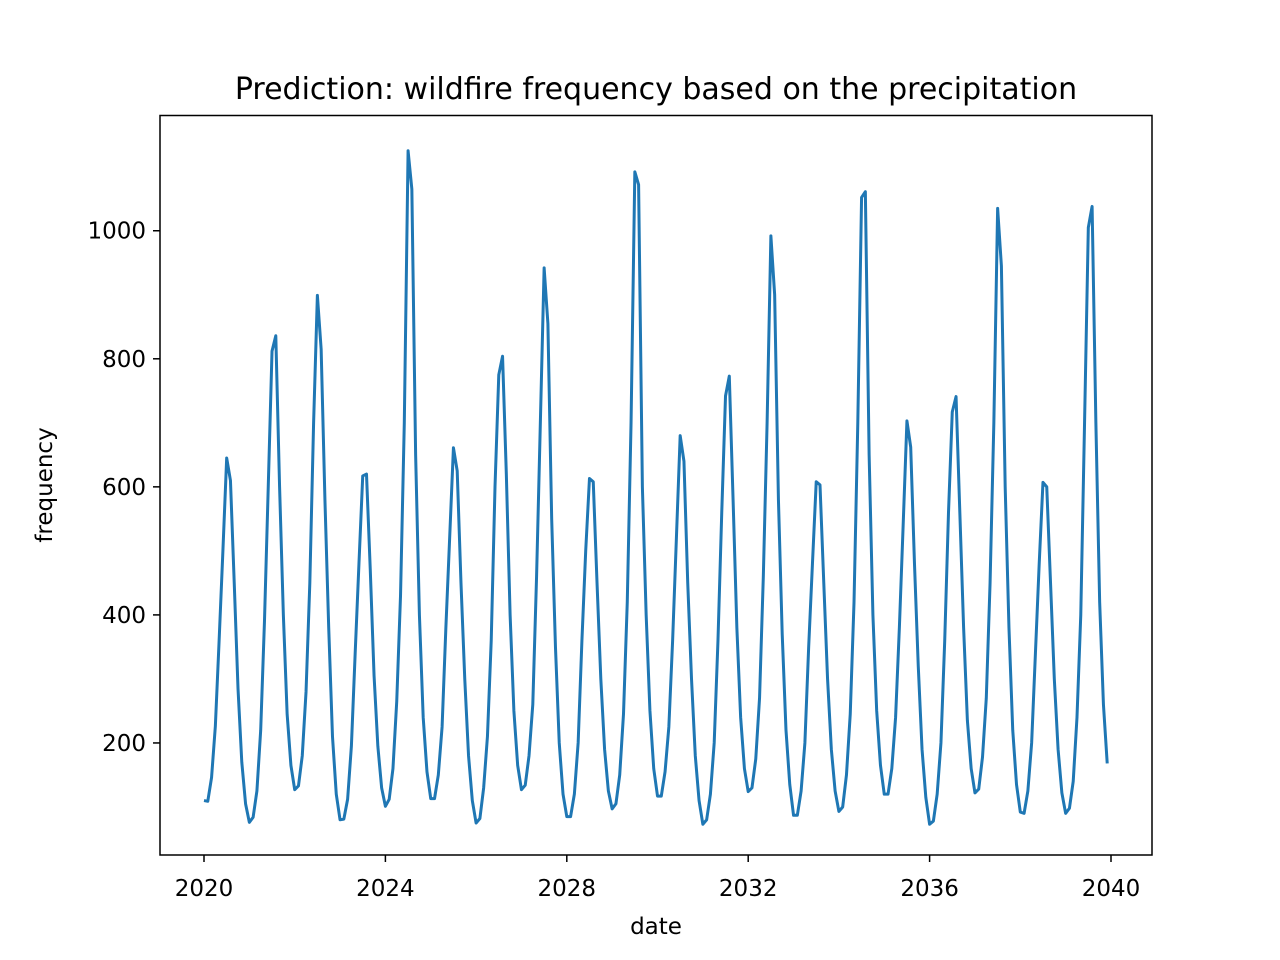  I want to click on x-tick-label: 2036, so click(929, 889).